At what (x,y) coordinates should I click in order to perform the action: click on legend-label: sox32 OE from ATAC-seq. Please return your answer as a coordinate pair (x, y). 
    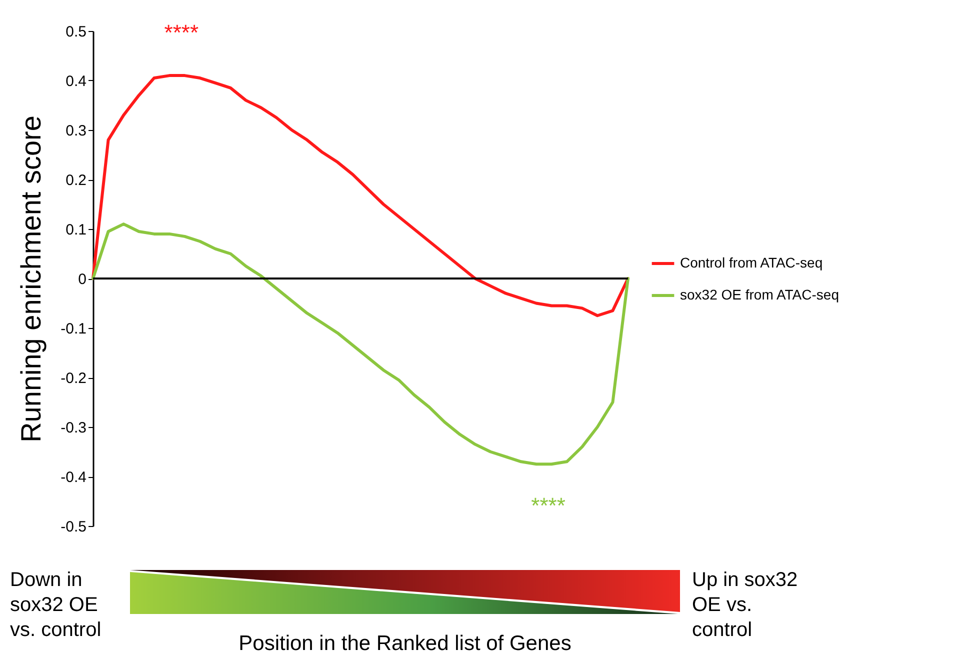
    Looking at the image, I should click on (759, 294).